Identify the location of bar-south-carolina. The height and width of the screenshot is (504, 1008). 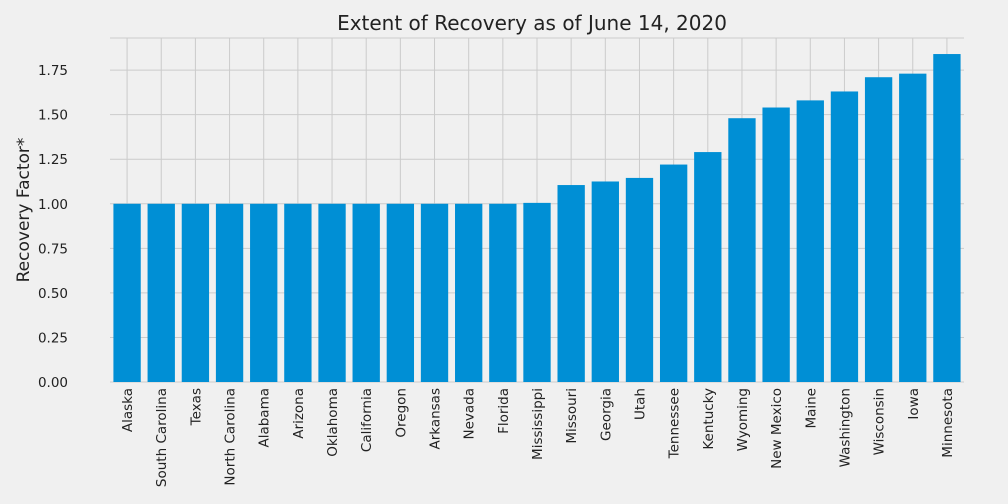
(161, 292).